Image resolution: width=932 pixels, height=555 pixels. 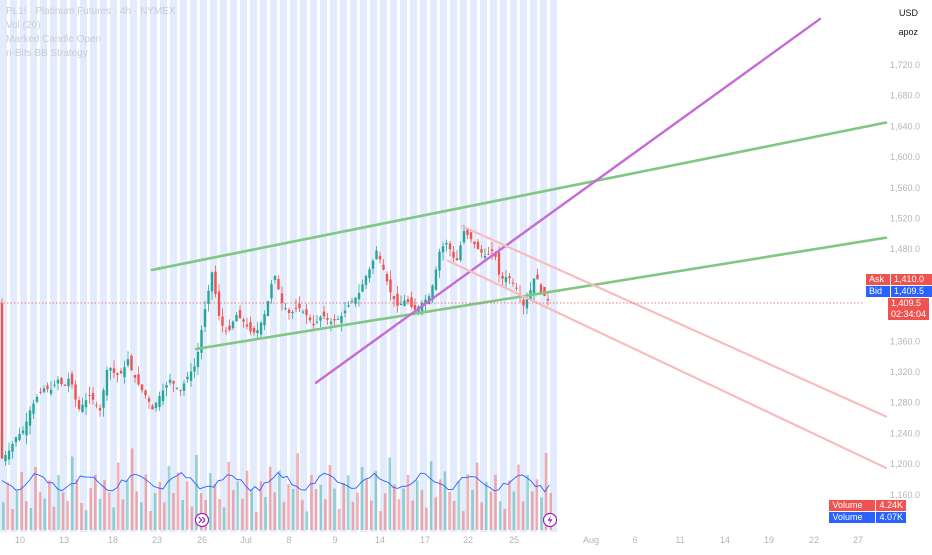 I want to click on indicator-marked-candle: Marked Candle Open, so click(x=54, y=39).